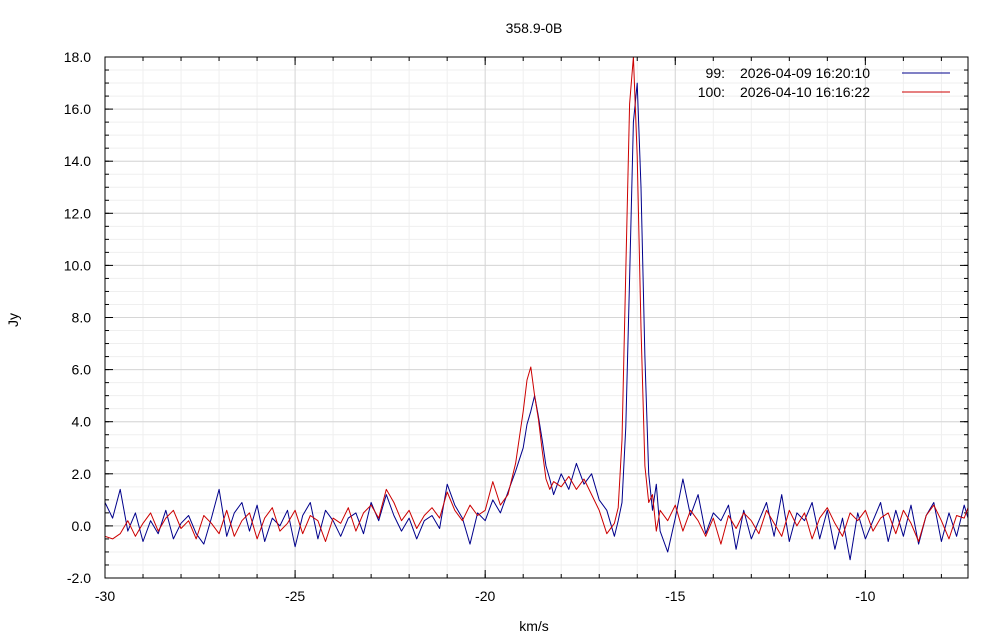  I want to click on y-tick-label: 2.0, so click(82, 474).